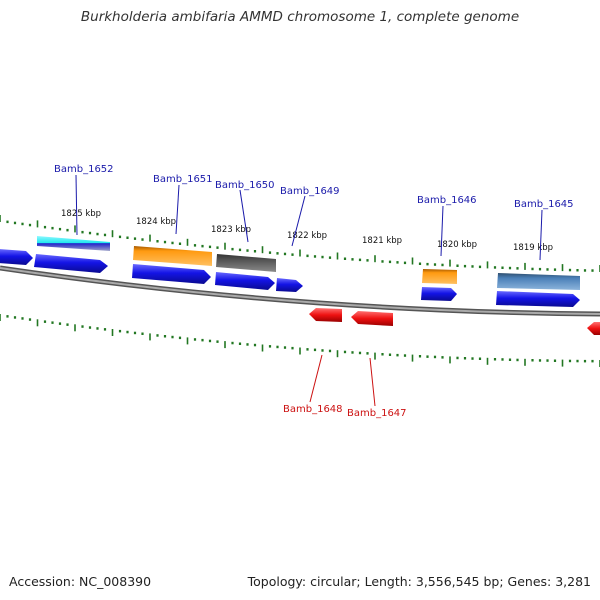  Describe the element at coordinates (231, 230) in the screenshot. I see `ruler-label-1823: 1823 kbp` at that location.